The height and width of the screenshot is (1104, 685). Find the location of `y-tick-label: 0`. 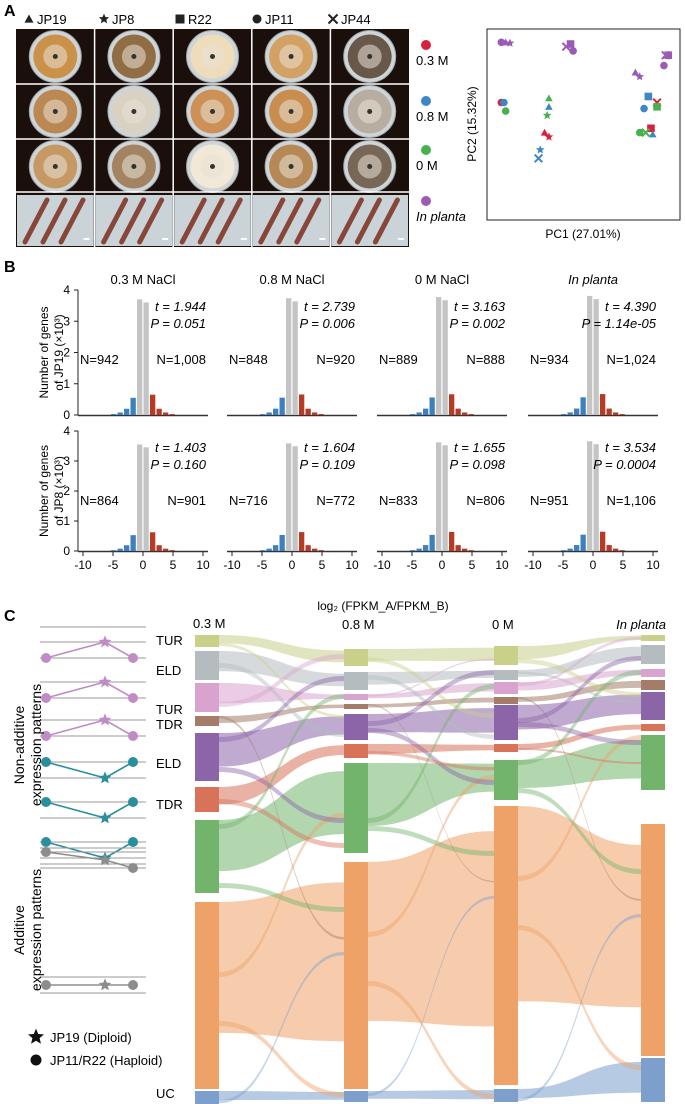

y-tick-label: 0 is located at coordinates (66, 415).